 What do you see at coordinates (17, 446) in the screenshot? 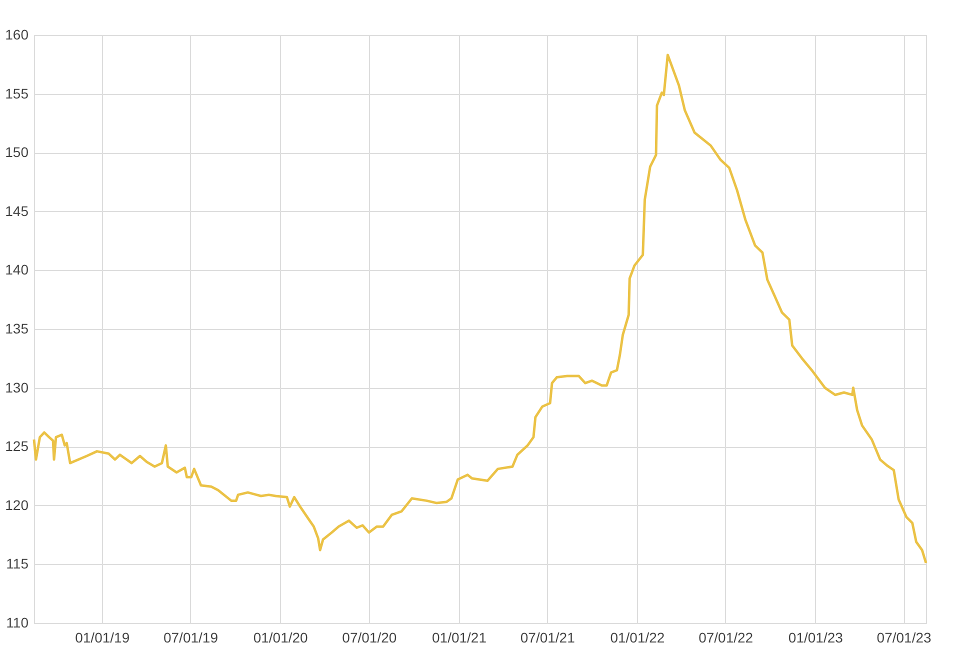
I see `y-tick-label: 125` at bounding box center [17, 446].